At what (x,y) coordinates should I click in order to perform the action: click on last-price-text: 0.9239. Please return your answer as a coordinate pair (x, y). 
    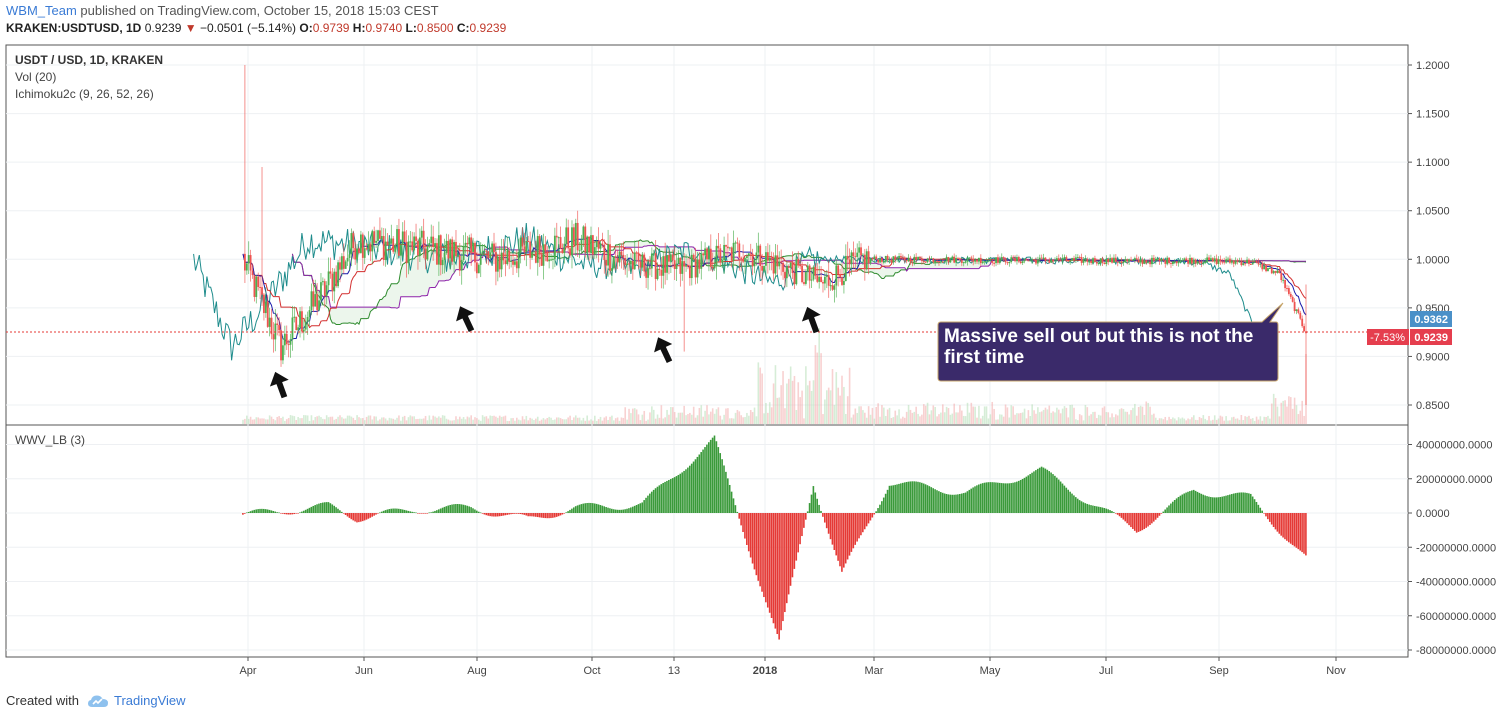
    Looking at the image, I should click on (1431, 338).